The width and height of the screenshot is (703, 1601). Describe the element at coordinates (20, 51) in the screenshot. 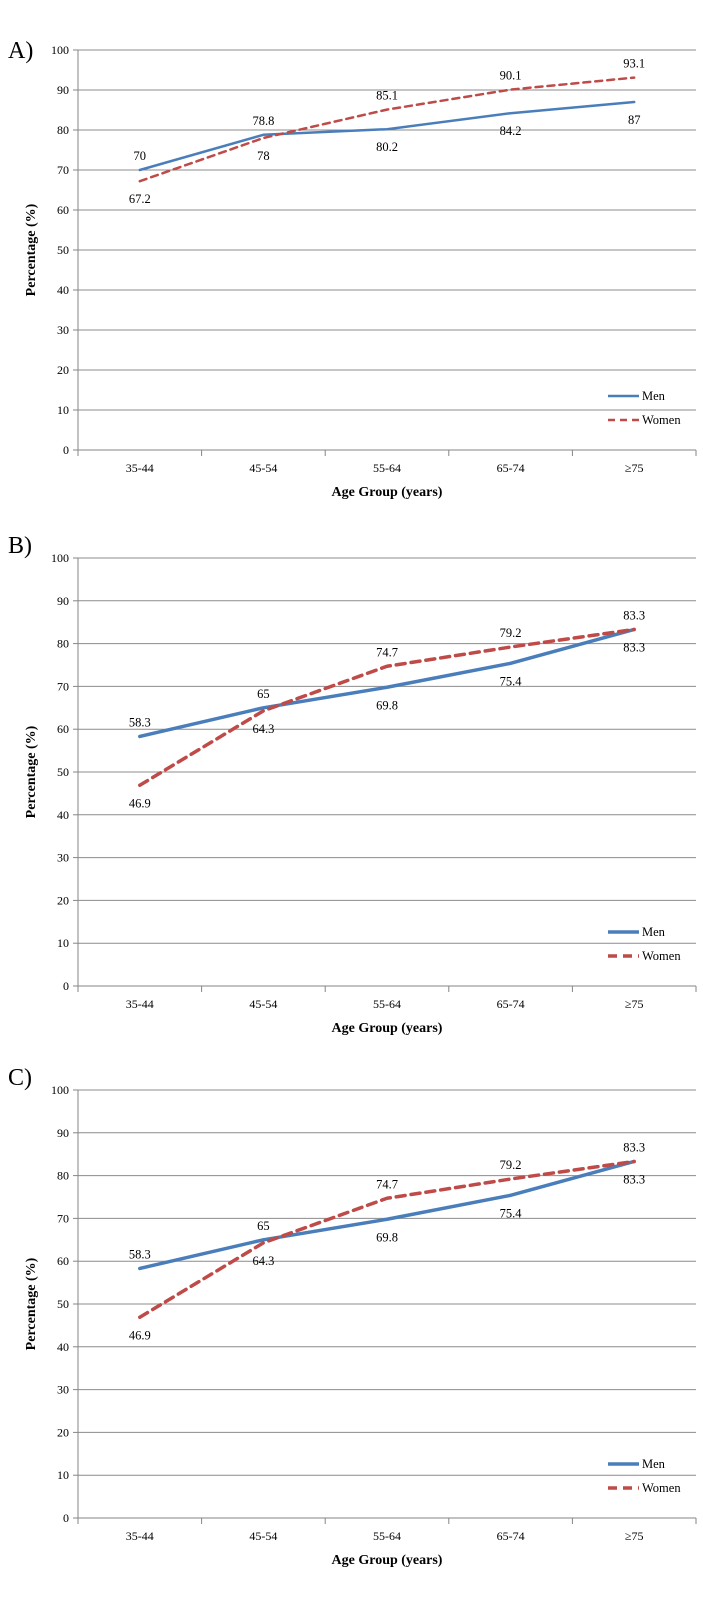

I see `panel-label: A)` at that location.